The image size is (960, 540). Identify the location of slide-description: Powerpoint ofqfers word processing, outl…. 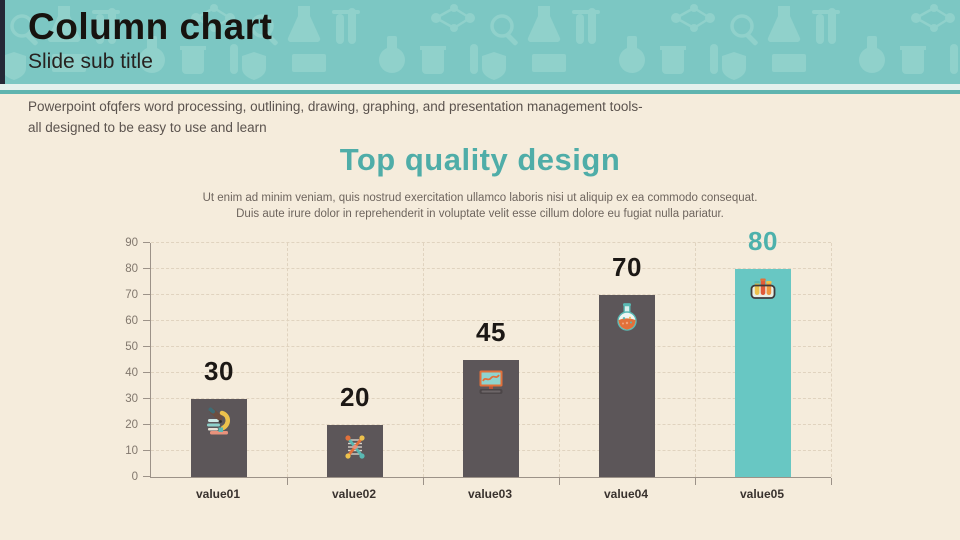
(335, 117).